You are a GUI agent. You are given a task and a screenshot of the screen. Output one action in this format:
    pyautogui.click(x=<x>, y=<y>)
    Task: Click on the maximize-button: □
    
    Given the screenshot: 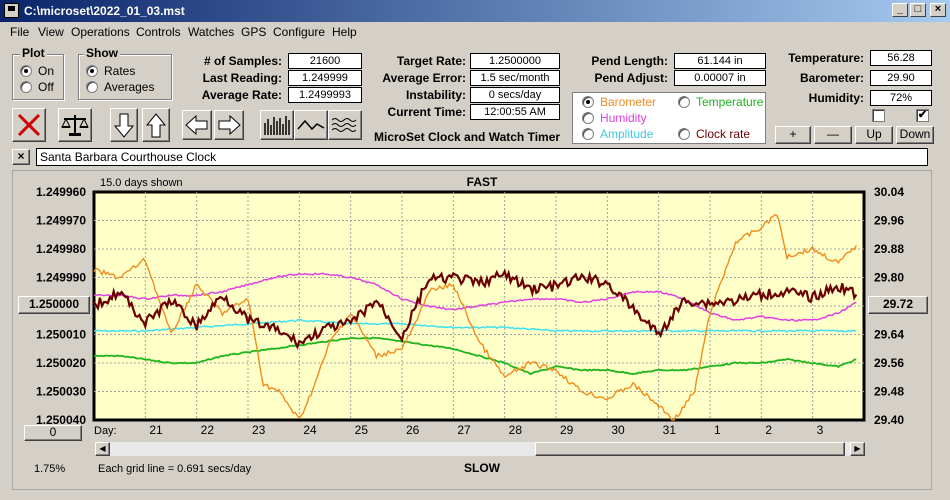 What is the action you would take?
    pyautogui.click(x=918, y=10)
    